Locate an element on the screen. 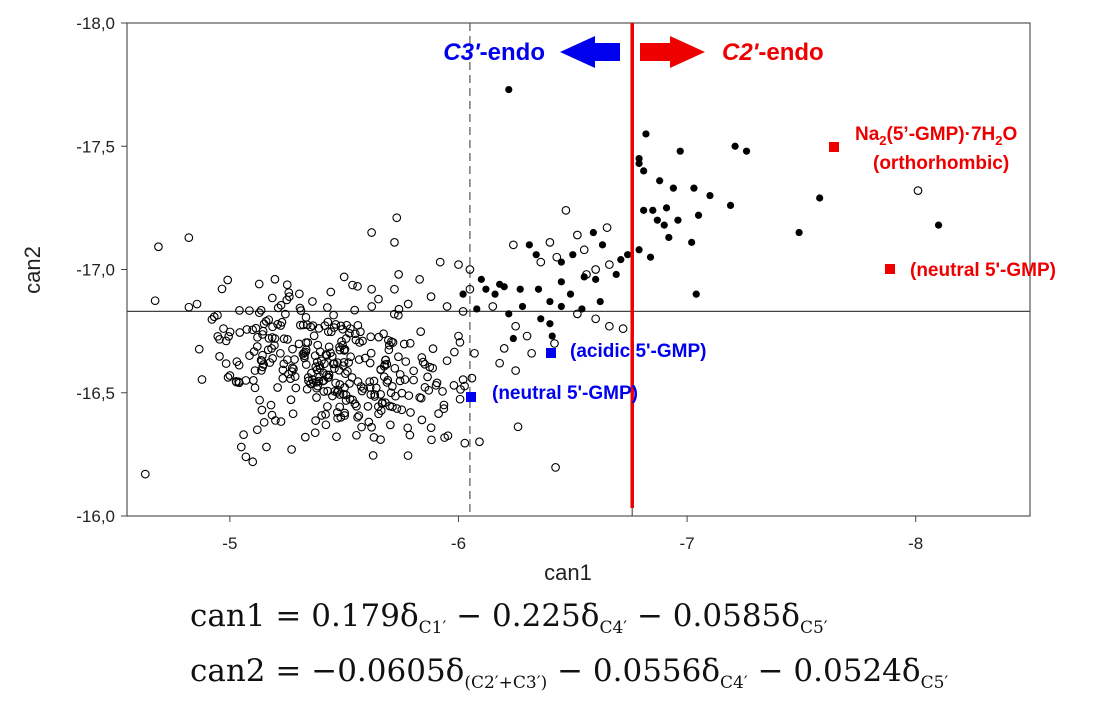  annotation-label-orthorhombic-line2: (orthorhombic) is located at coordinates (941, 163).